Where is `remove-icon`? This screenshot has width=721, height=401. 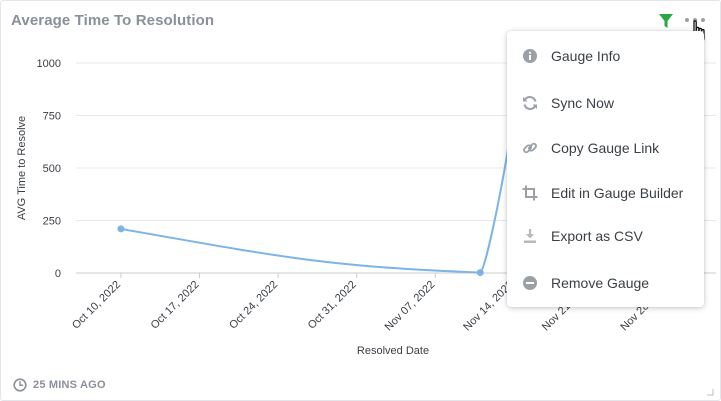
remove-icon is located at coordinates (530, 283).